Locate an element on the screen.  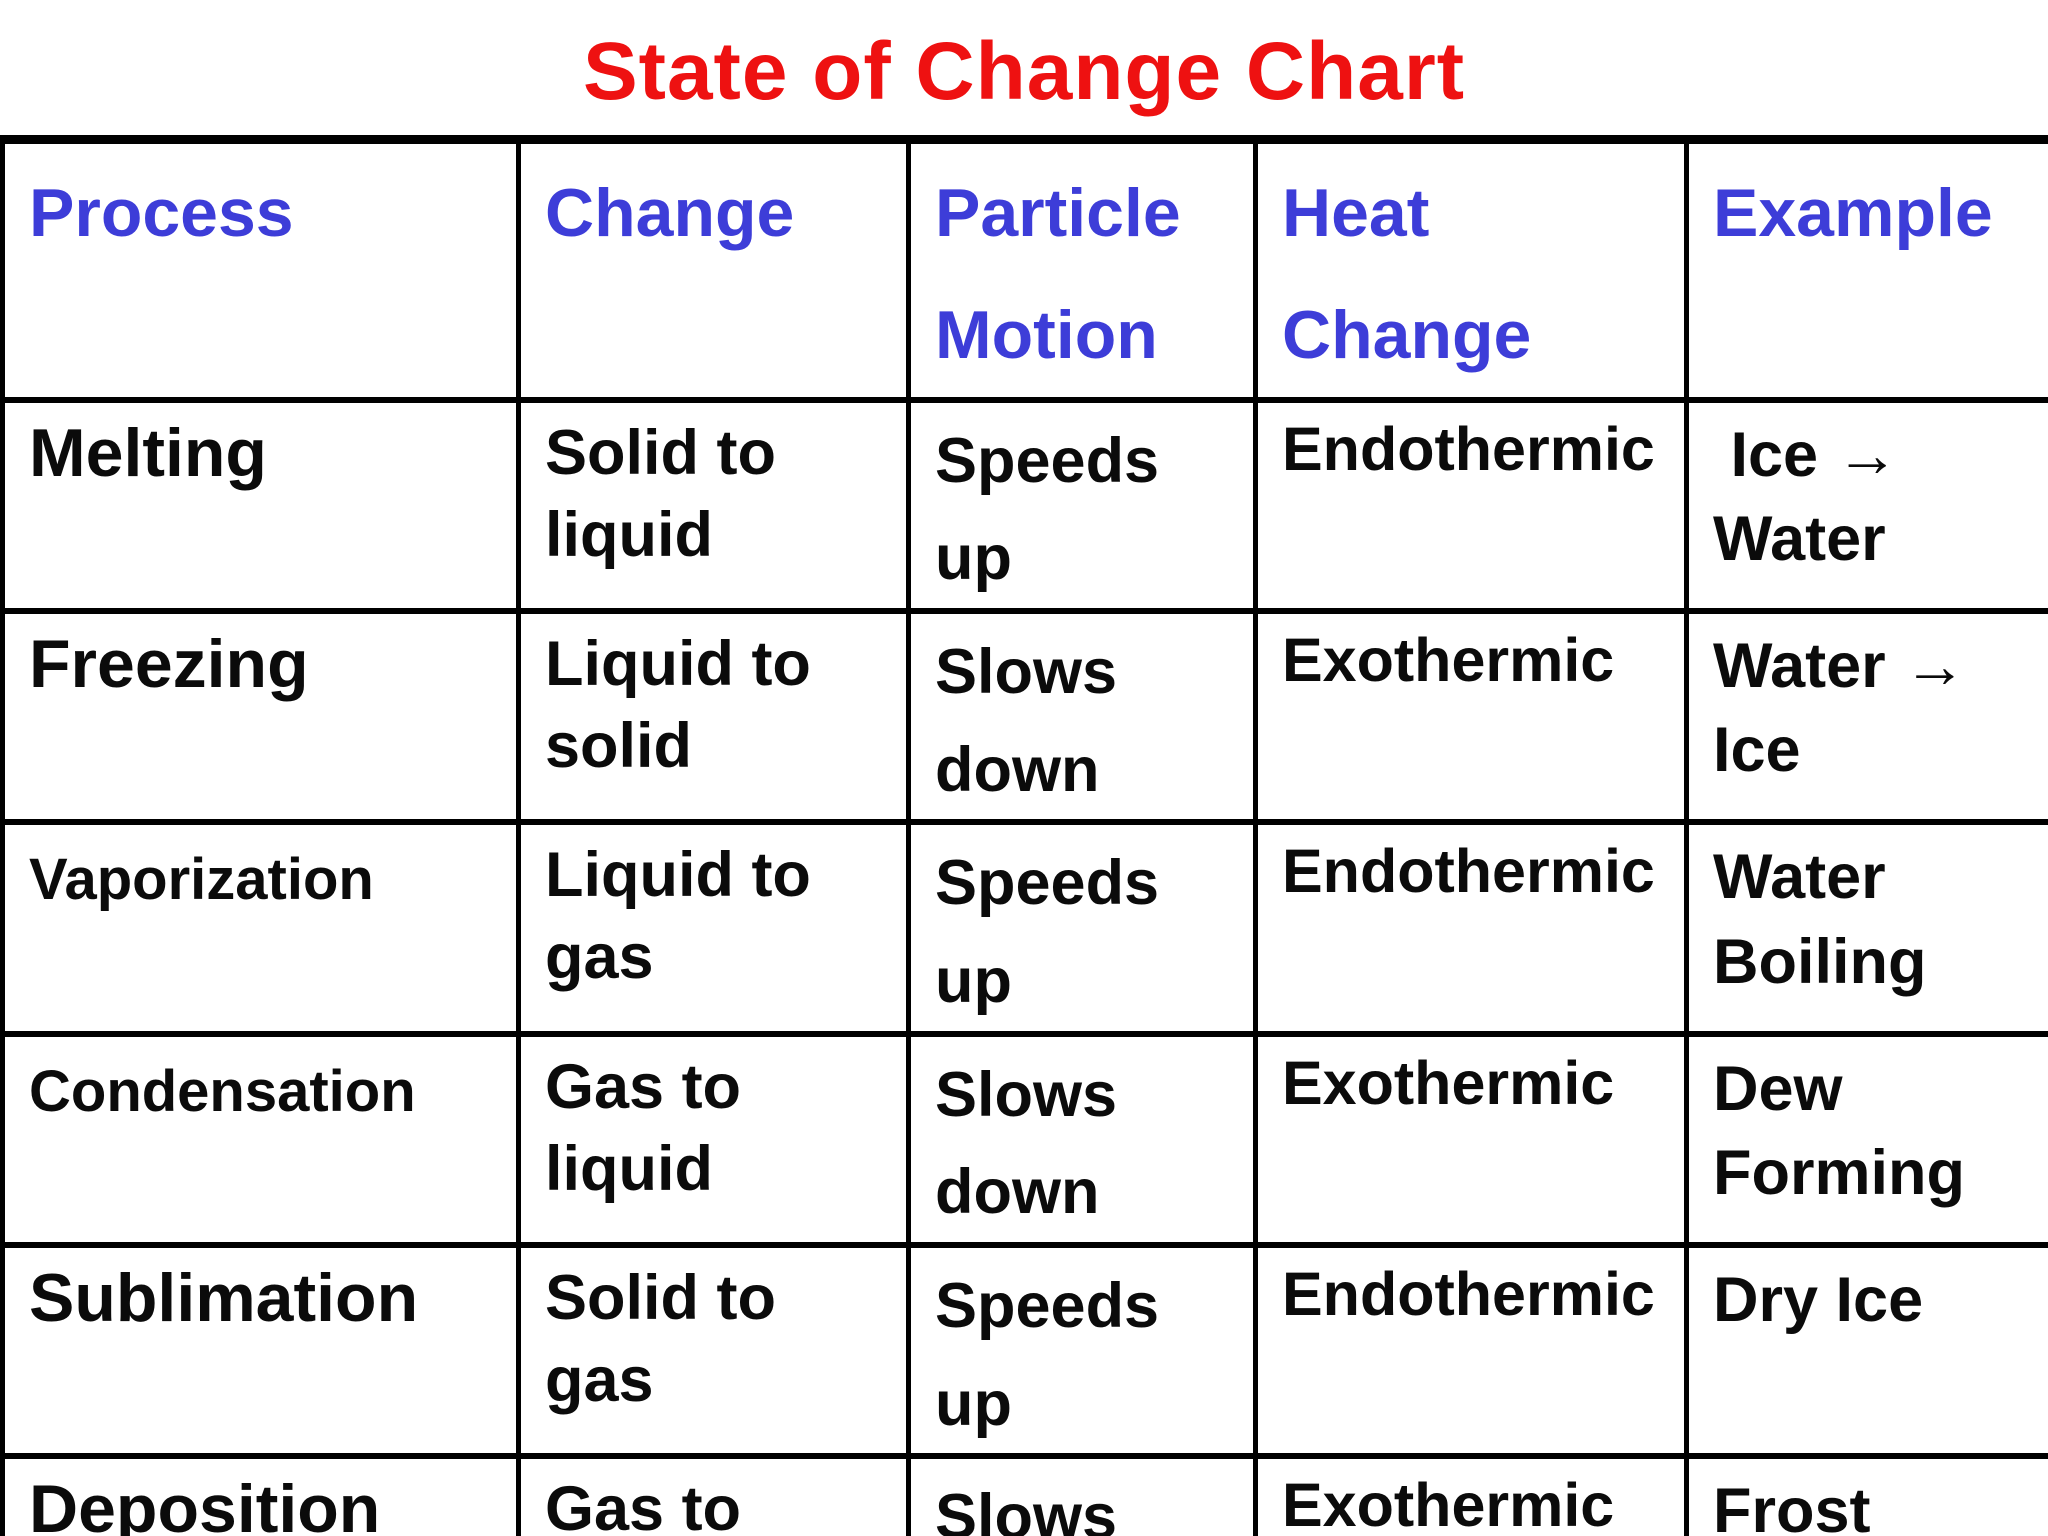
cell-change: Liquid to solid is located at coordinates (713, 717).